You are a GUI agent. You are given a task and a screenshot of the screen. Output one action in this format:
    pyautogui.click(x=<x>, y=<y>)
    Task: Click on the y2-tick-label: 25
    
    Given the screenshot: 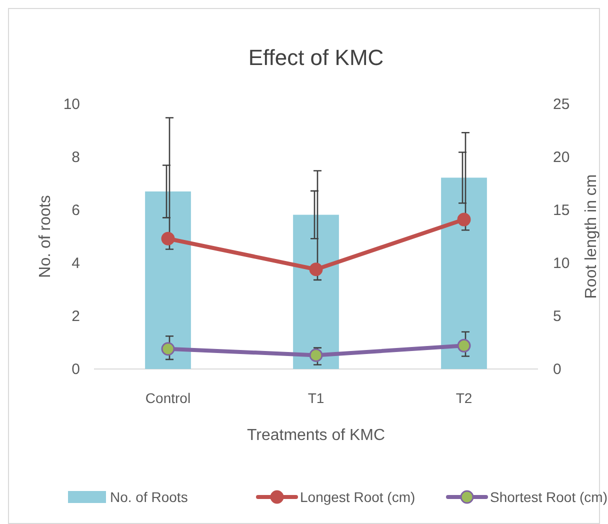 What is the action you would take?
    pyautogui.click(x=561, y=104)
    